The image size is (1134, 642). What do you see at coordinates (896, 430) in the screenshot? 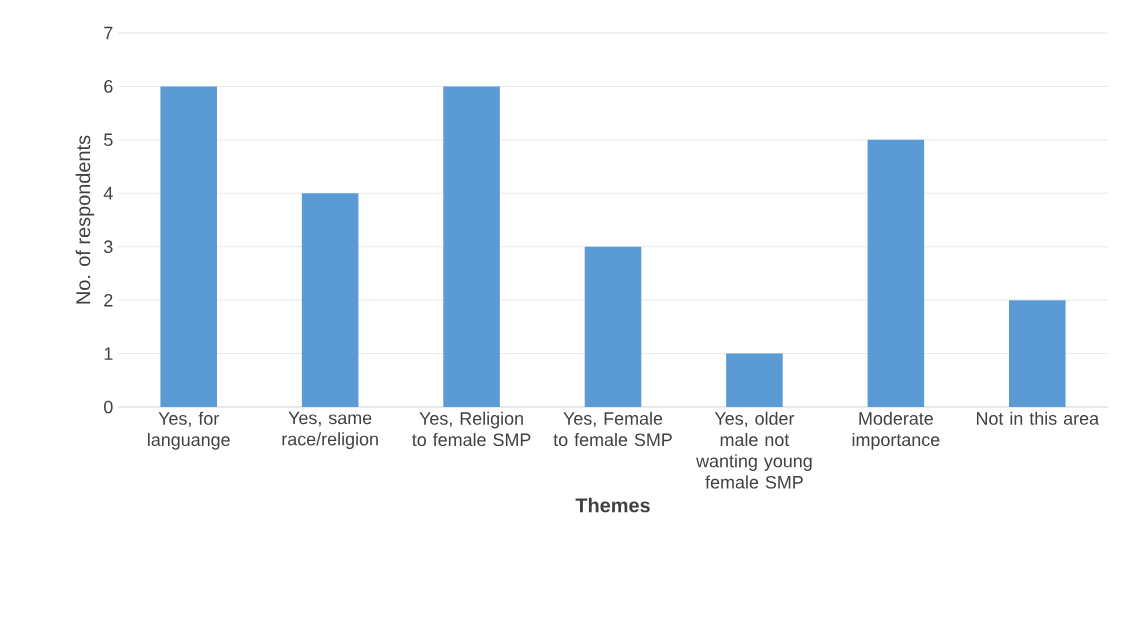
I see `x-tick-label: Moderate importance` at bounding box center [896, 430].